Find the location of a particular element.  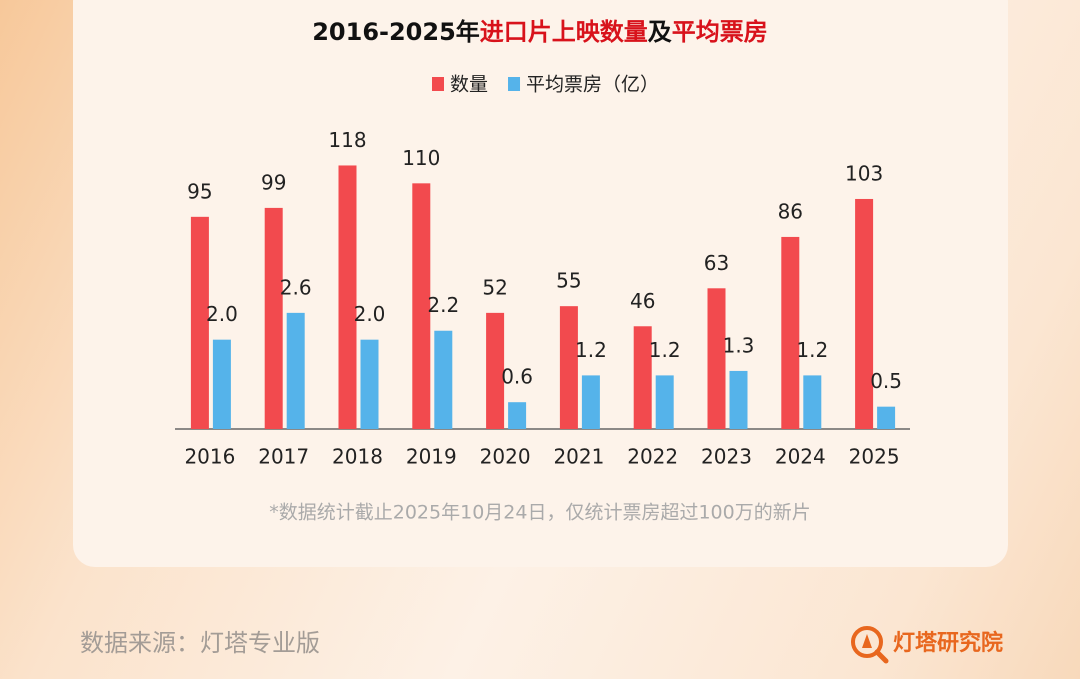

data-label: 86 is located at coordinates (790, 211).